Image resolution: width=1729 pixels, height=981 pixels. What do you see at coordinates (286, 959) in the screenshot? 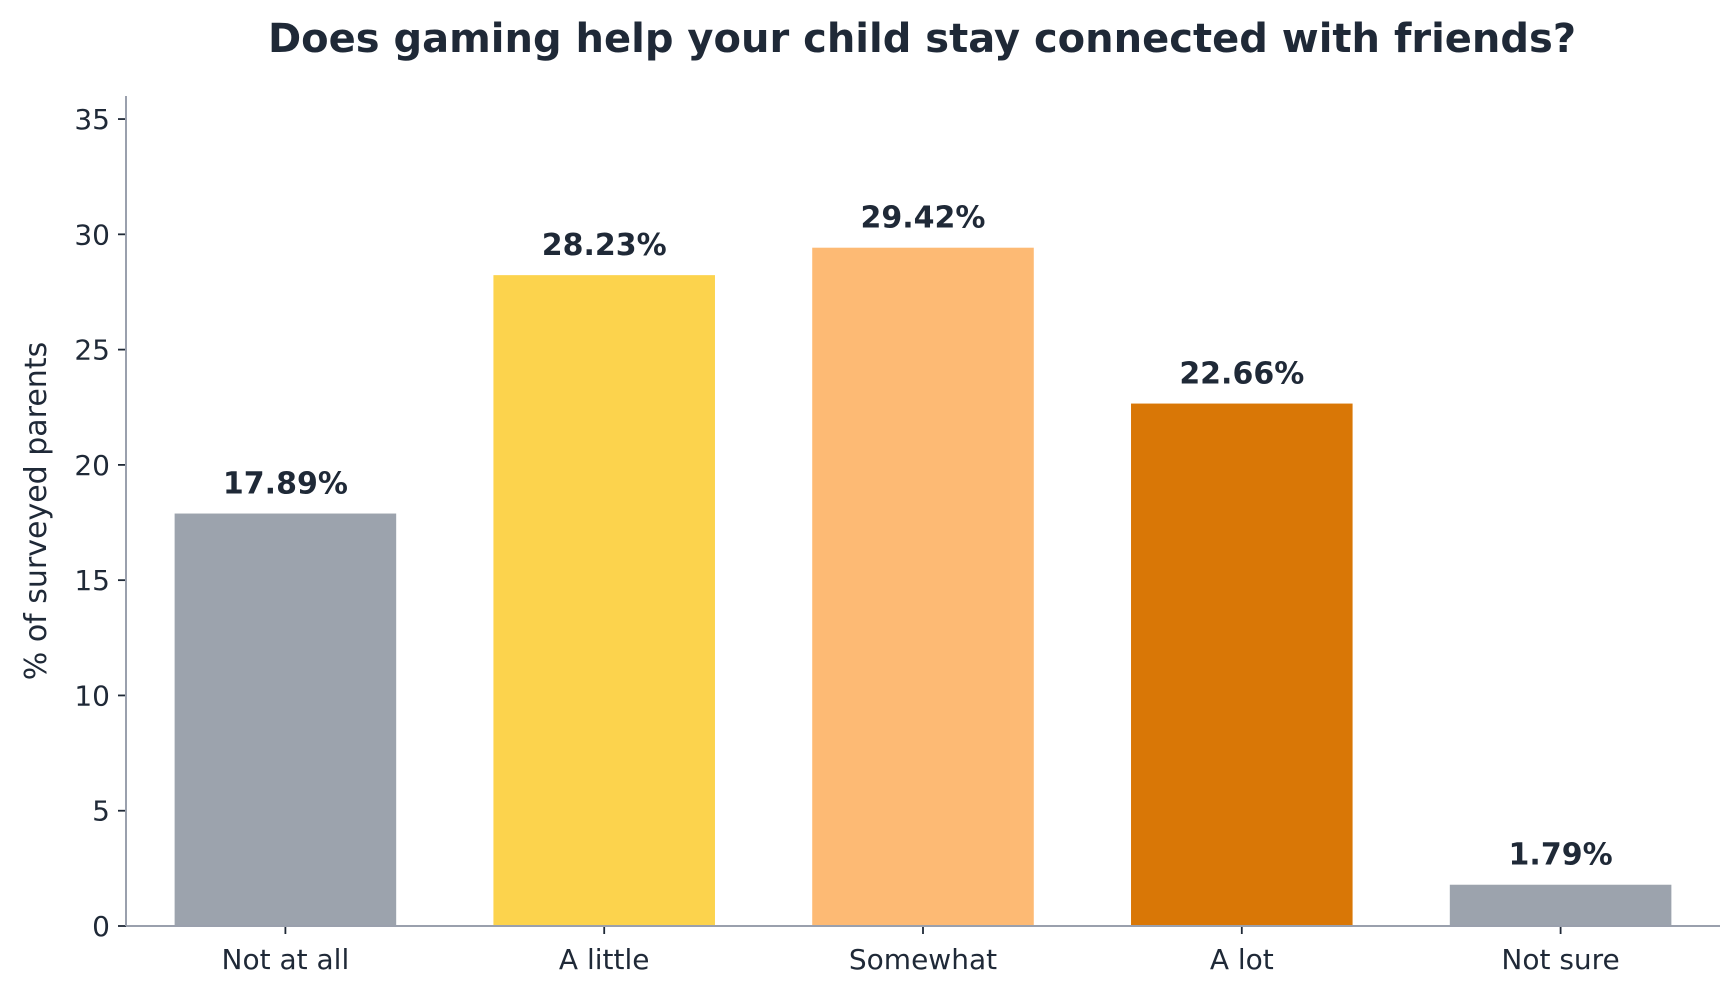
I see `x-tick-label: Not at all` at bounding box center [286, 959].